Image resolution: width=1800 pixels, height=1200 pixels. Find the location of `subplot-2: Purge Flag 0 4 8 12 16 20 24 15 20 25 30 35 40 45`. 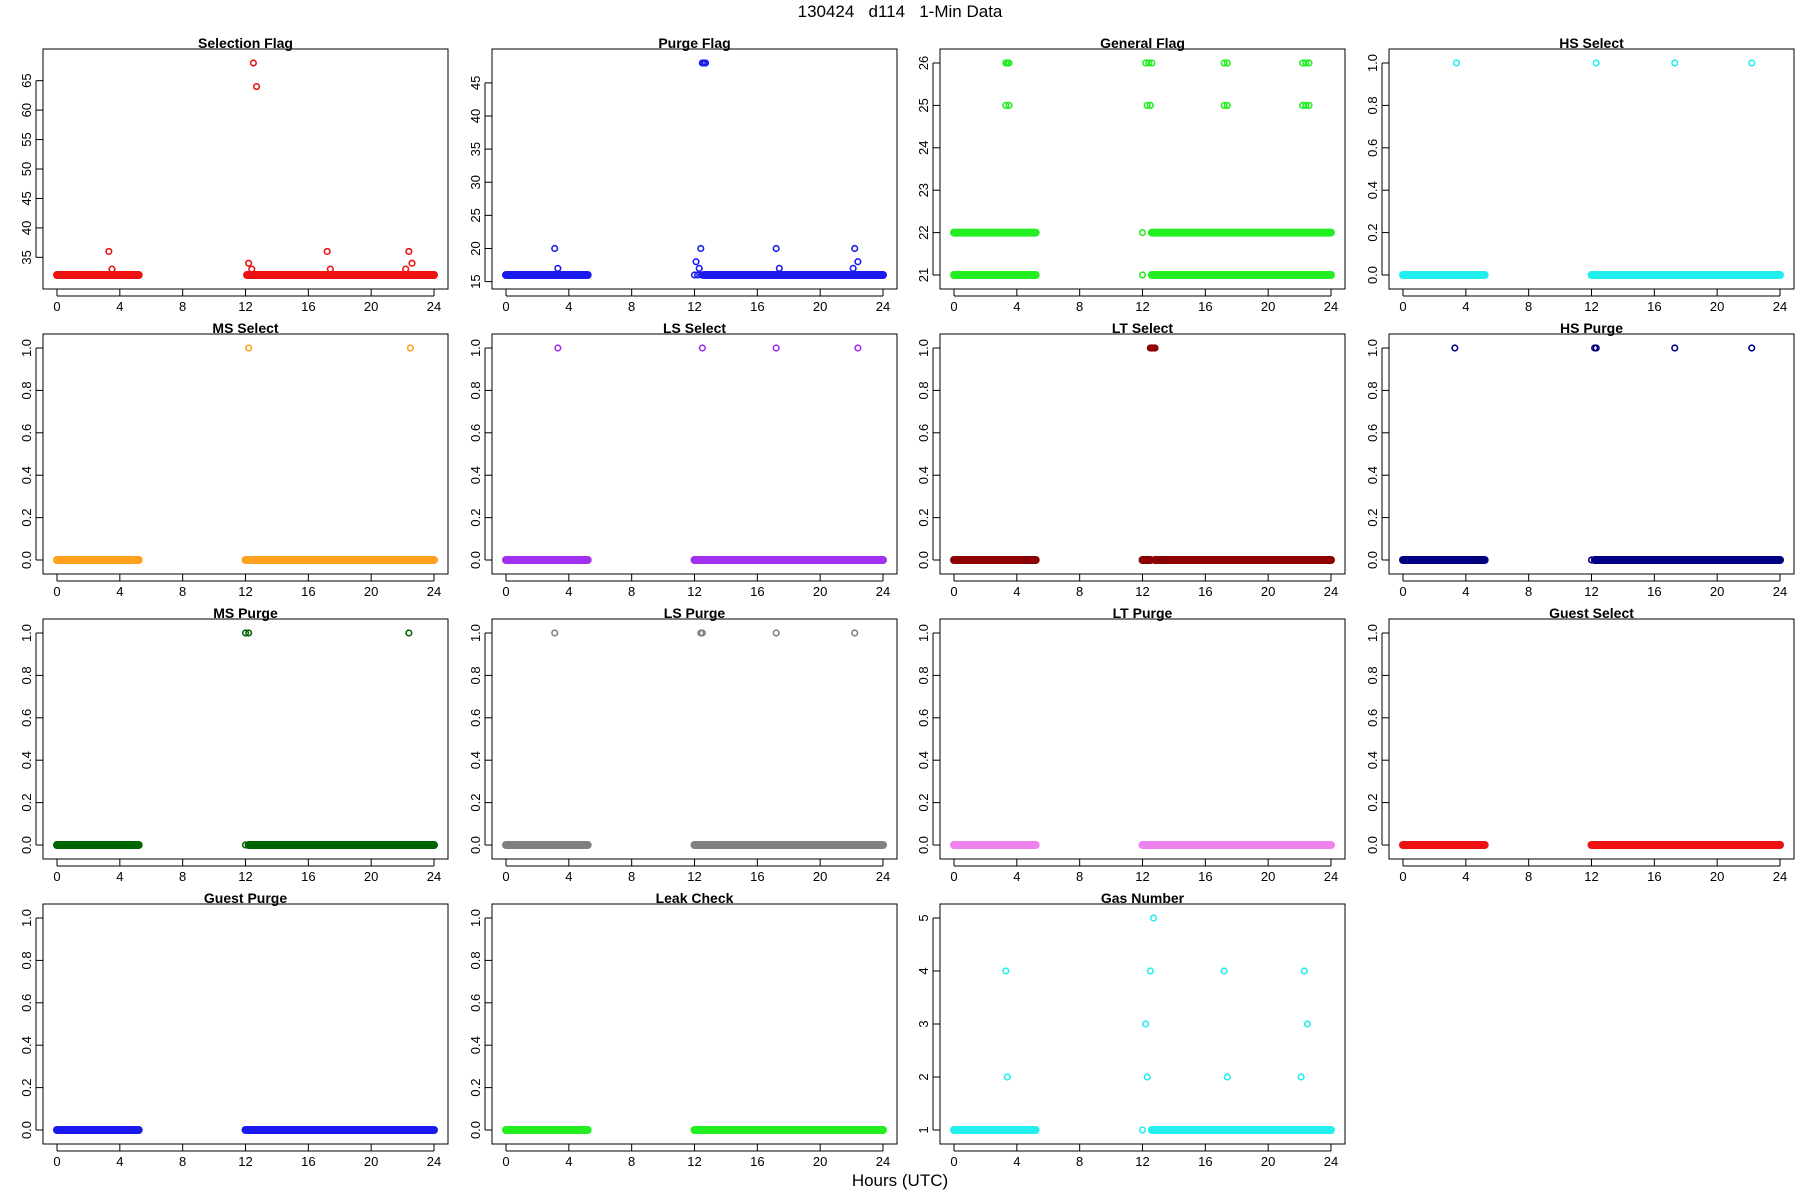

subplot-2: Purge Flag 0 4 8 12 16 20 24 15 20 25 30 35 40 45 is located at coordinates (683, 174).